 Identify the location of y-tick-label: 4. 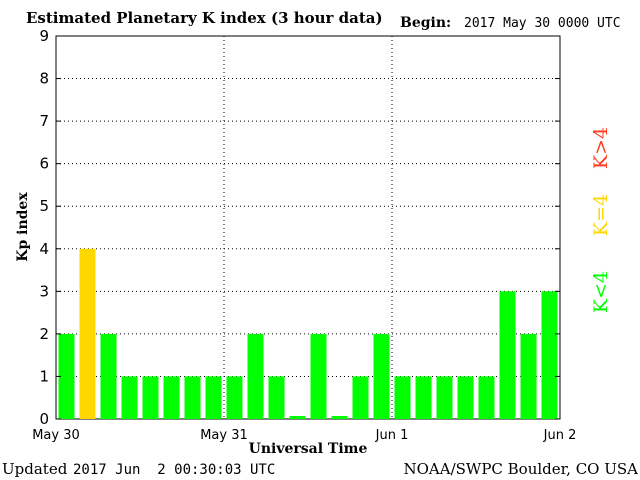
(44, 249).